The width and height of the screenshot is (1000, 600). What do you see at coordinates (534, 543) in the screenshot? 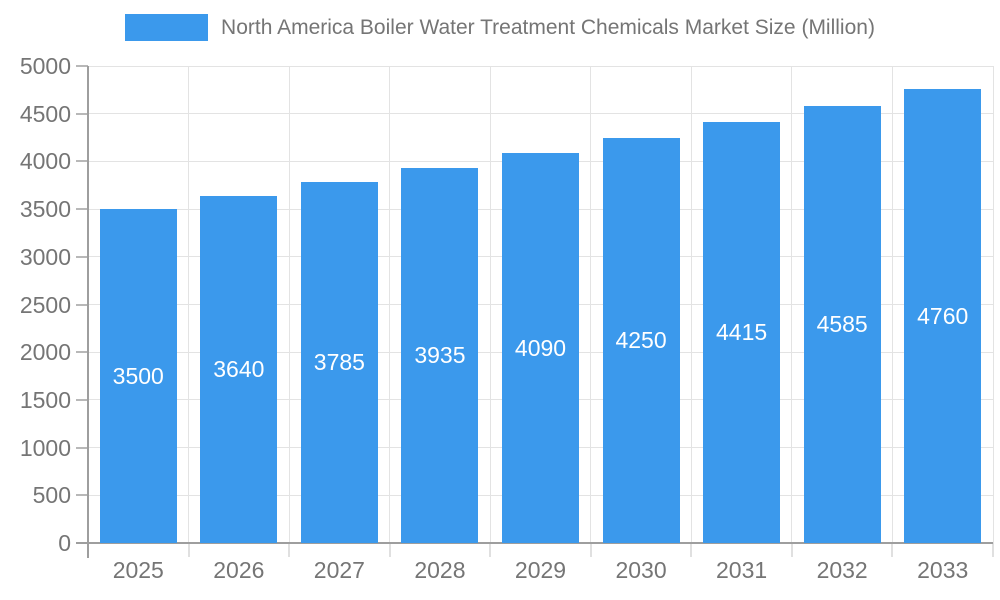
I see `x-axis-line` at bounding box center [534, 543].